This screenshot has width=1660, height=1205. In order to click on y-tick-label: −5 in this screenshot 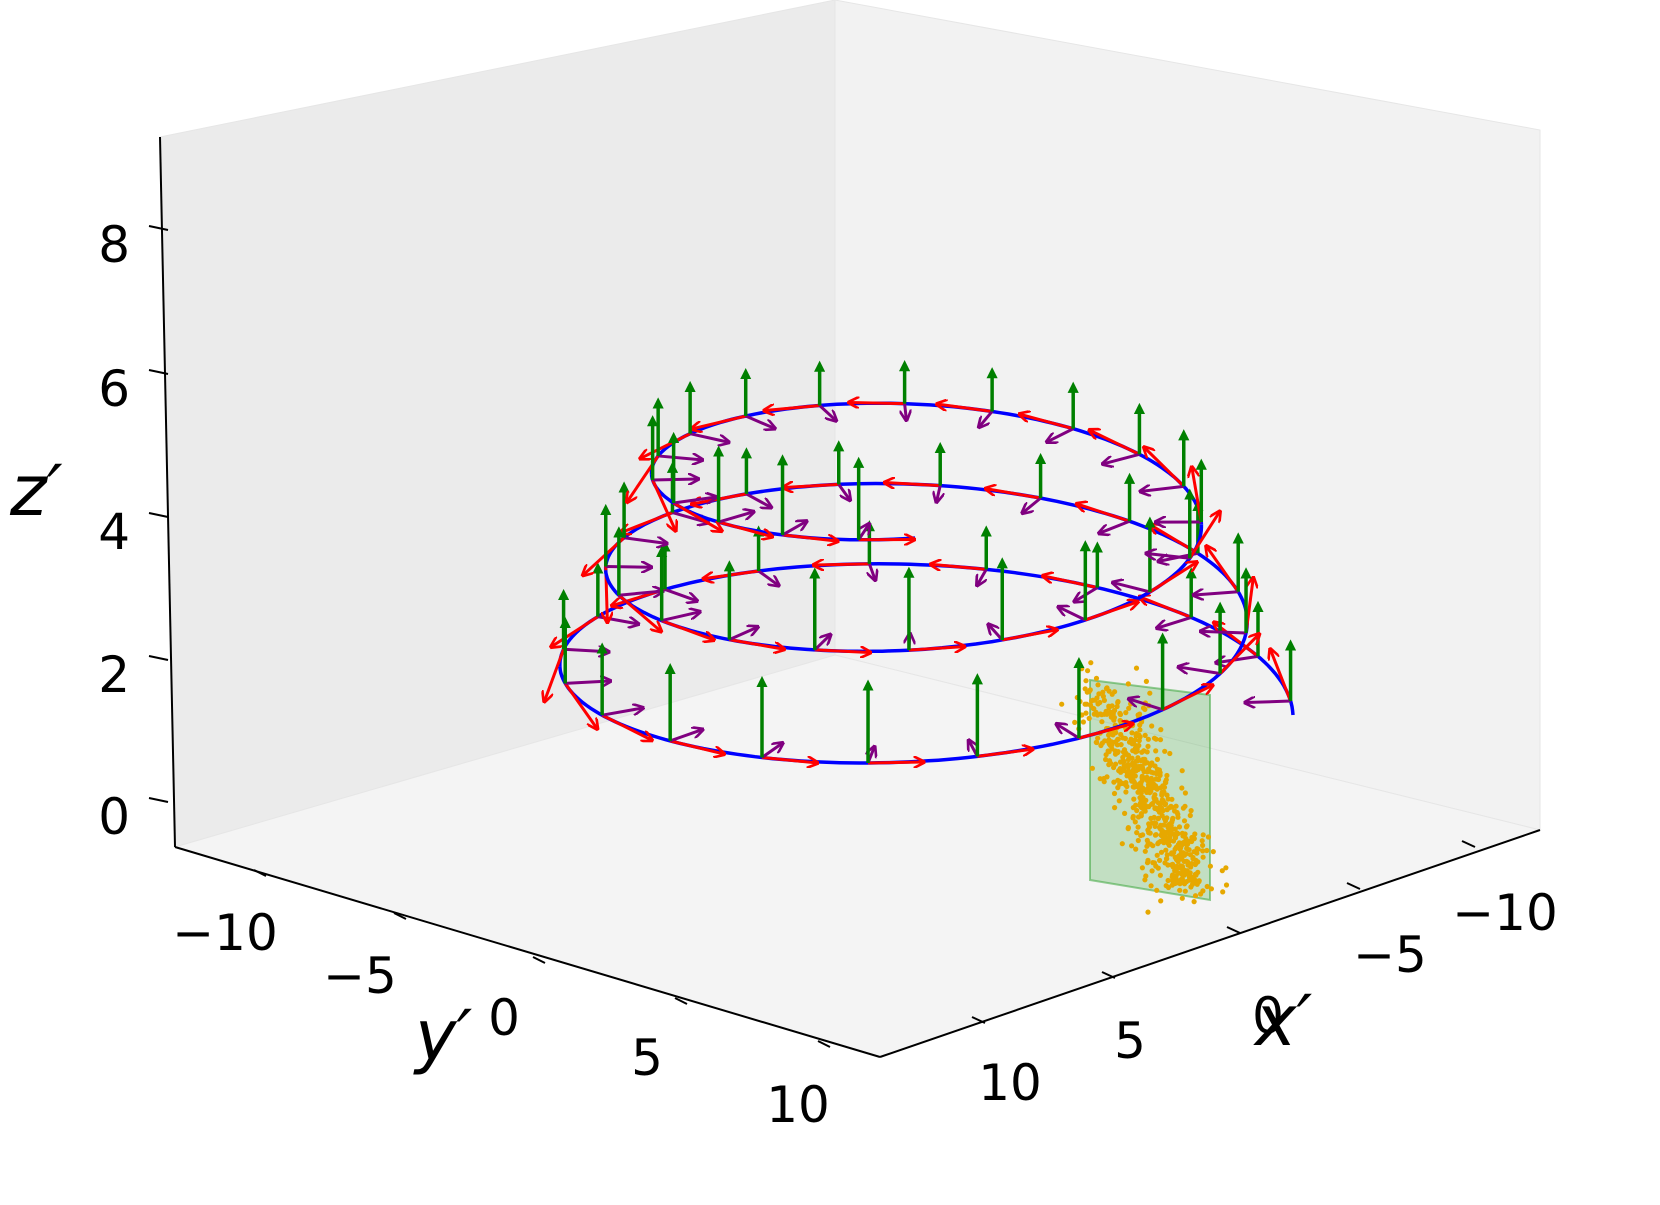, I will do `click(360, 976)`.